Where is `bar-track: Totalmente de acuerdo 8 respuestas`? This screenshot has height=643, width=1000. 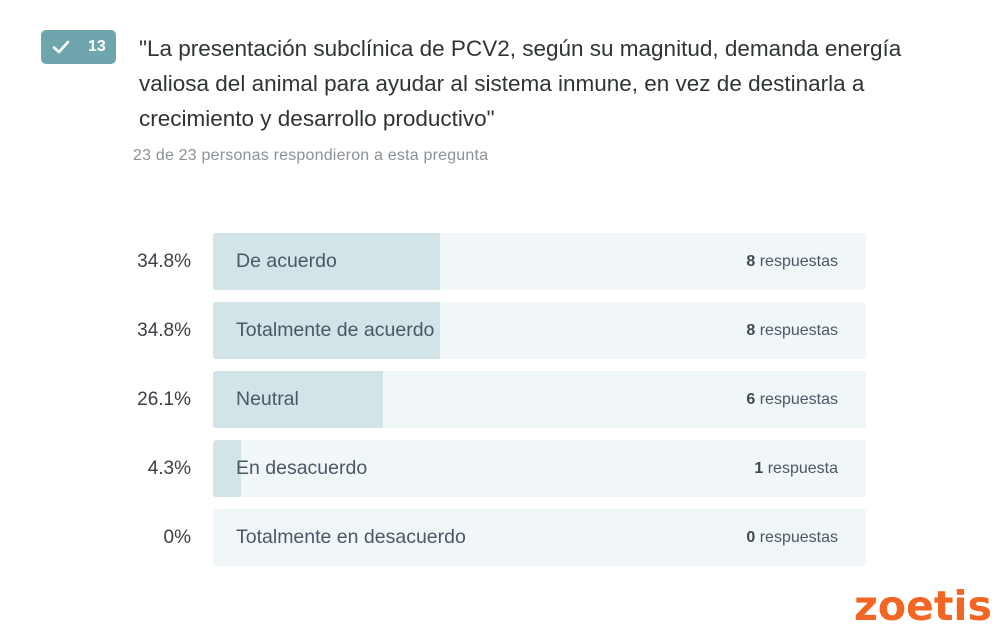 bar-track: Totalmente de acuerdo 8 respuestas is located at coordinates (539, 330).